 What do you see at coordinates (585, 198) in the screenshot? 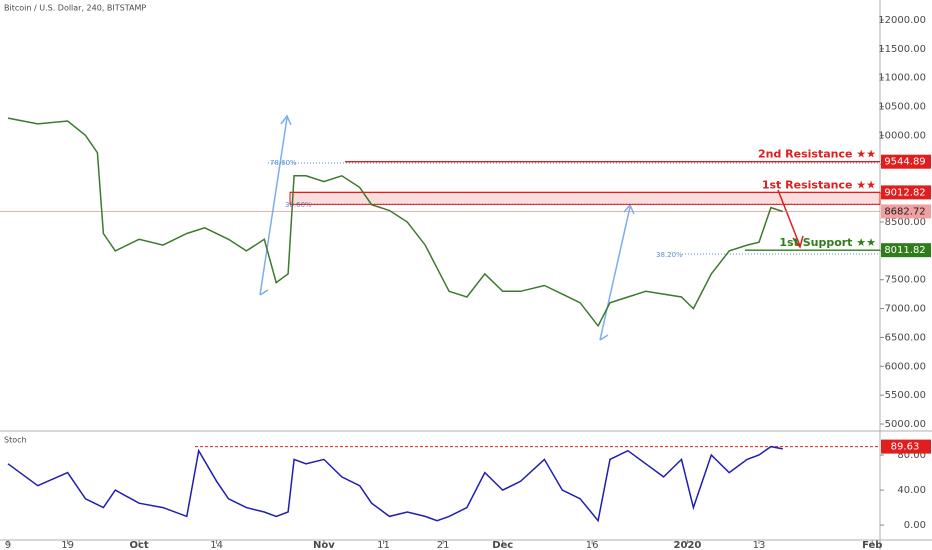
I see `resistance-zone` at bounding box center [585, 198].